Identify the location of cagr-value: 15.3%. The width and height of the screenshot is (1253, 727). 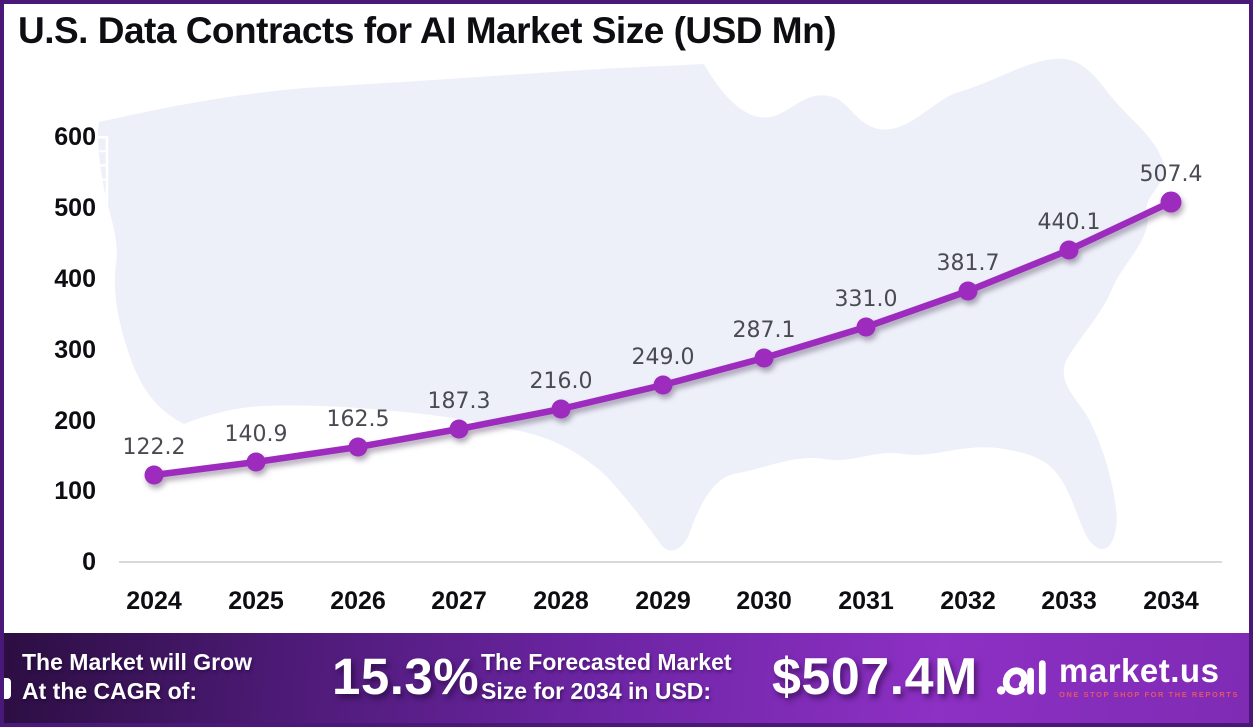
(406, 676).